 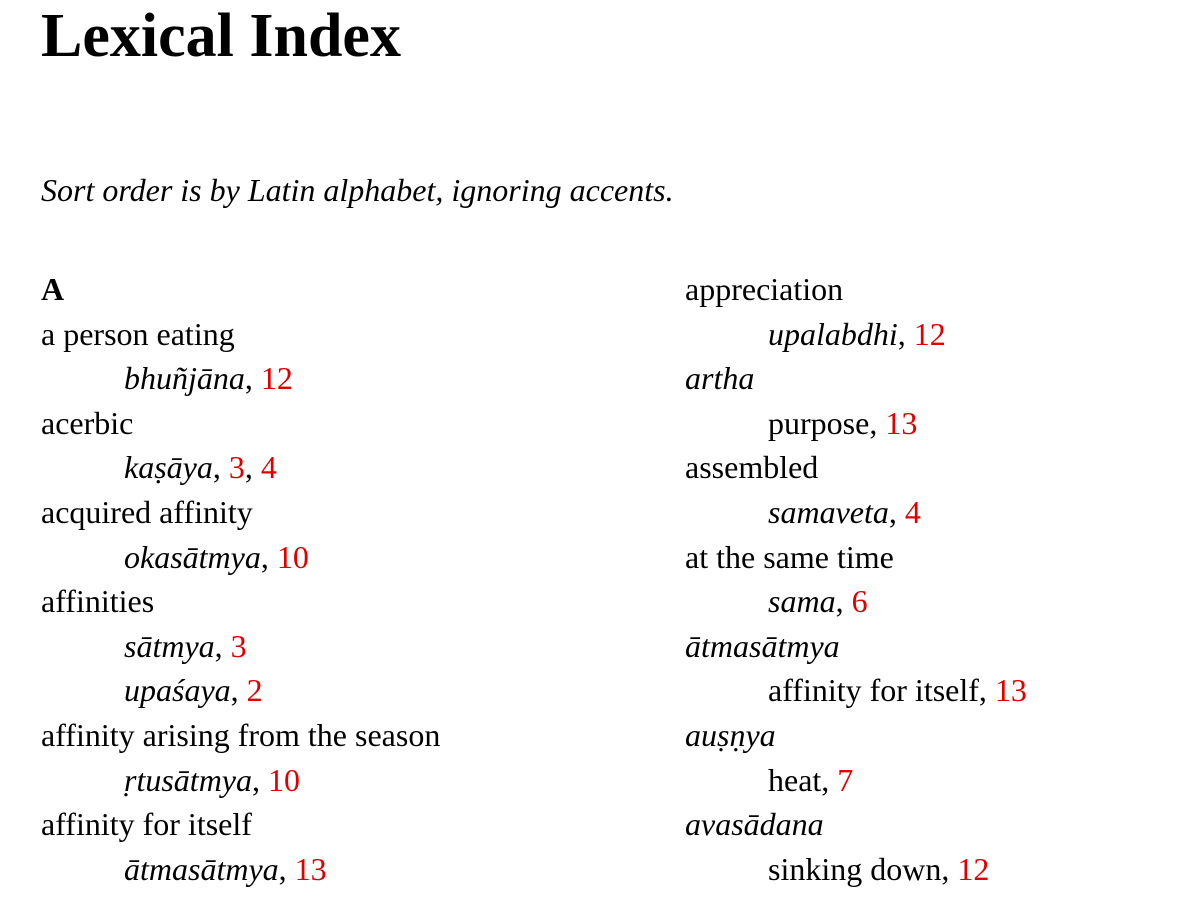 I want to click on subentry-term: sātmya, so click(x=169, y=645).